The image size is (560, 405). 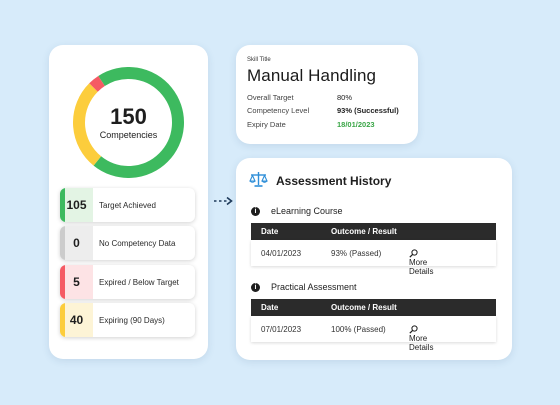 What do you see at coordinates (278, 110) in the screenshot?
I see `competency-level-label: Competency Level` at bounding box center [278, 110].